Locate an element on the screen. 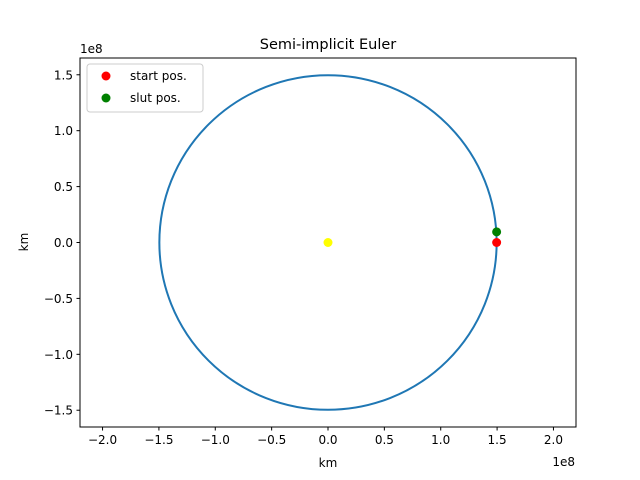  y-tick-label: −0.5 is located at coordinates (58, 299).